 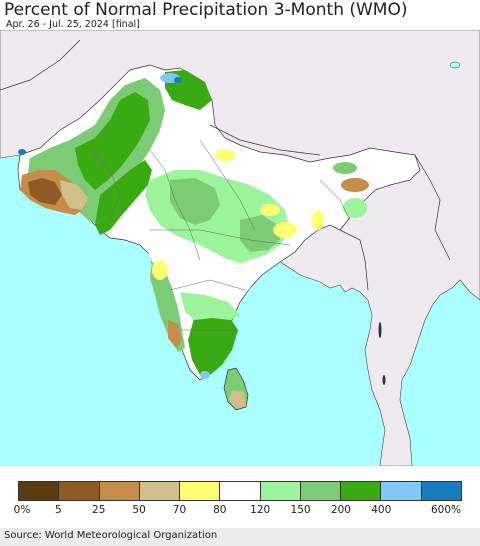 I want to click on legend-tick-label: 0%, so click(x=22, y=510).